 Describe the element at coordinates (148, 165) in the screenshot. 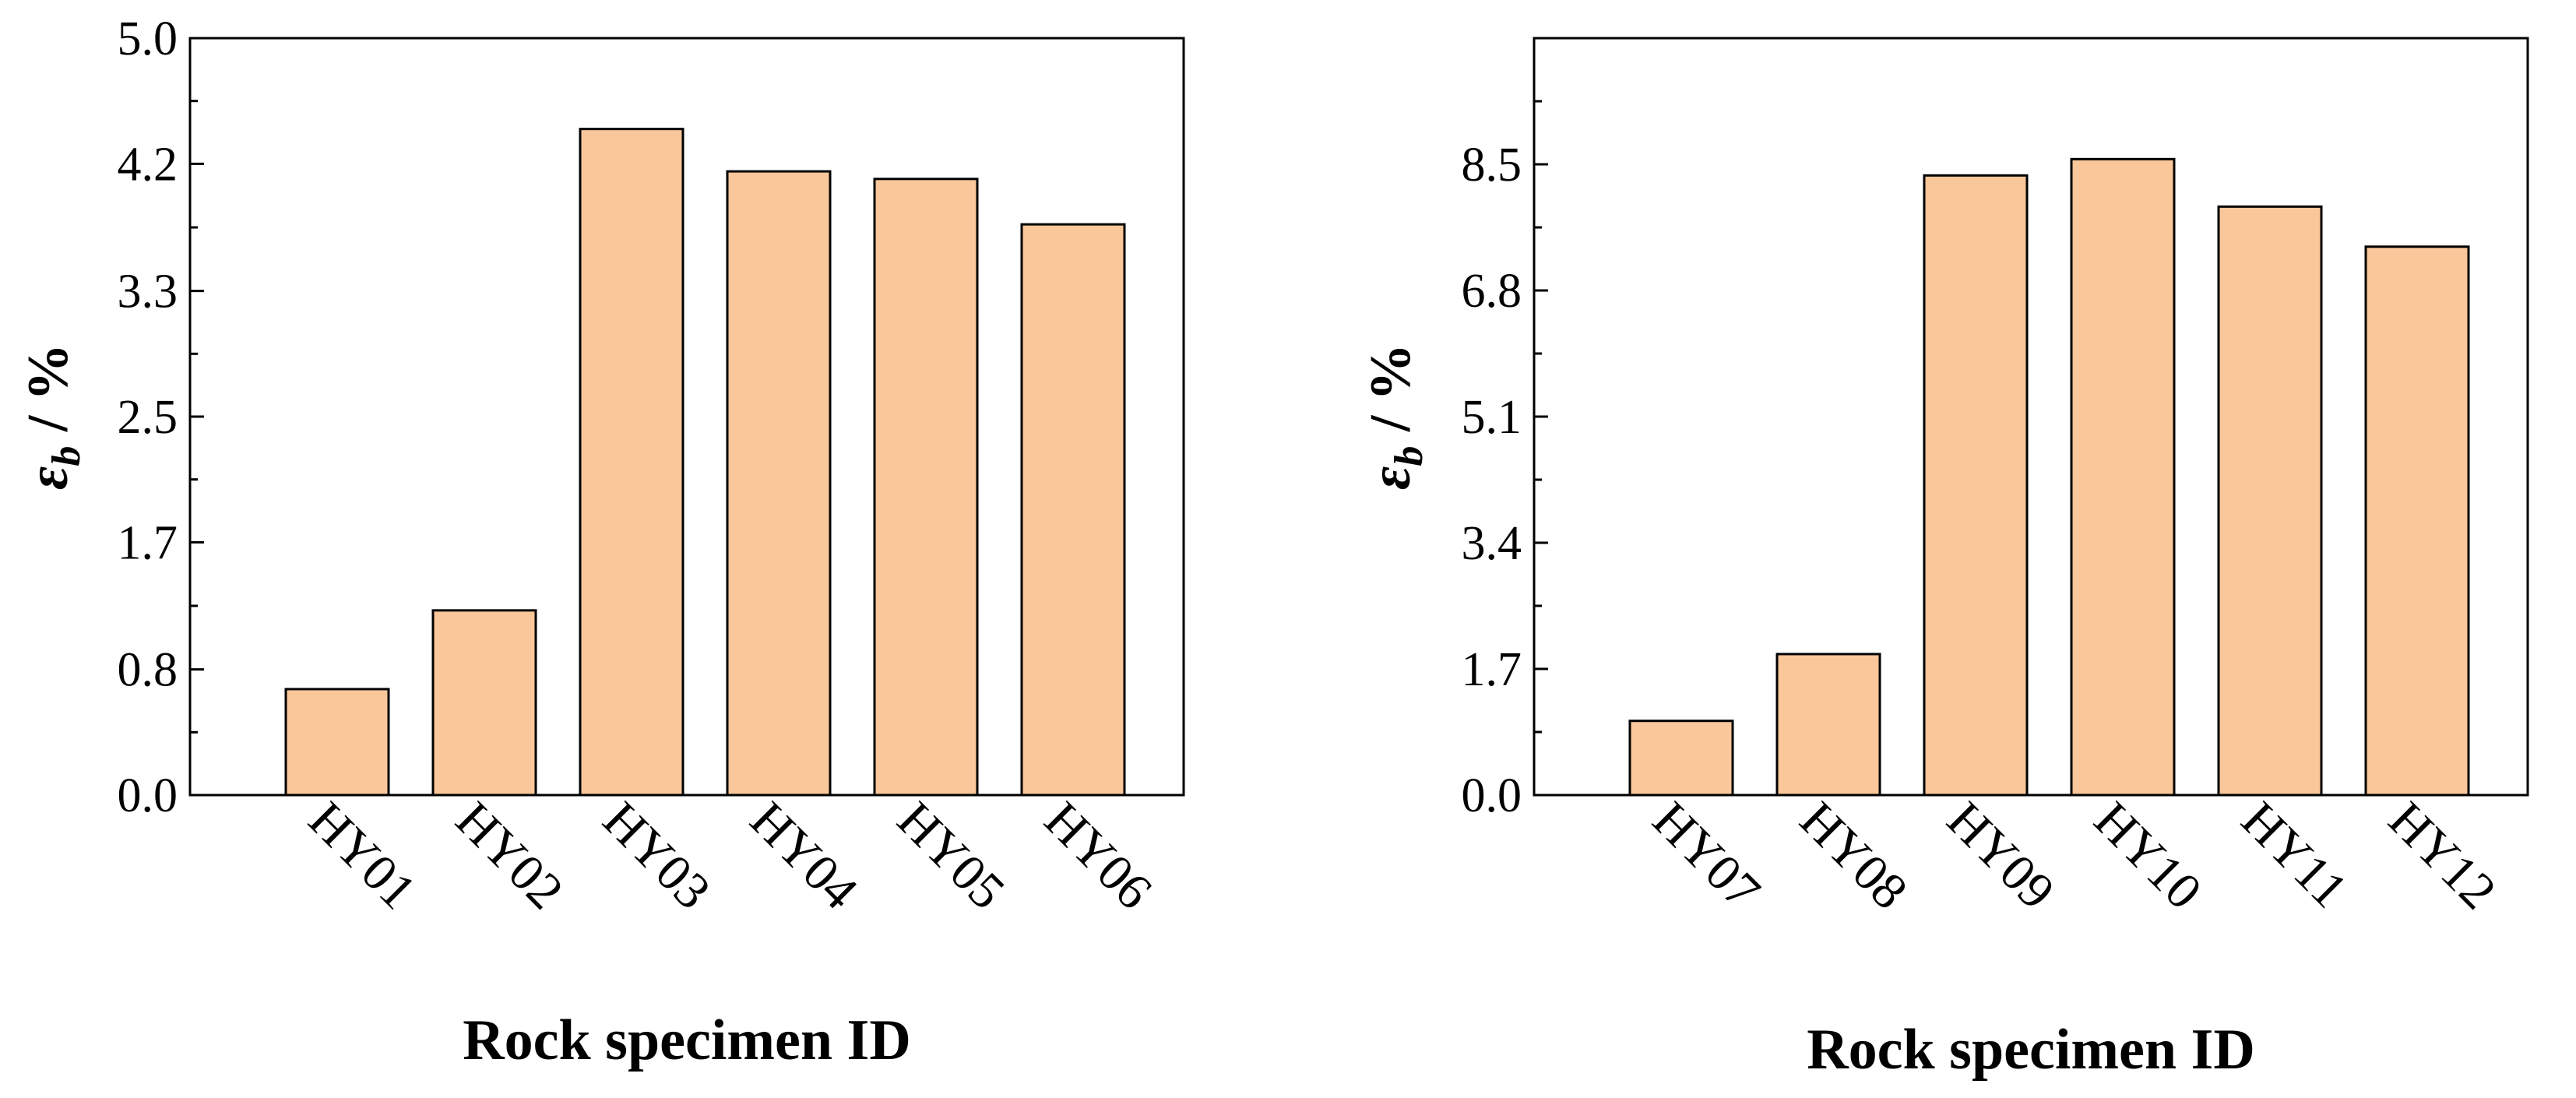

I see `left-y-tick-label: 4.2` at that location.